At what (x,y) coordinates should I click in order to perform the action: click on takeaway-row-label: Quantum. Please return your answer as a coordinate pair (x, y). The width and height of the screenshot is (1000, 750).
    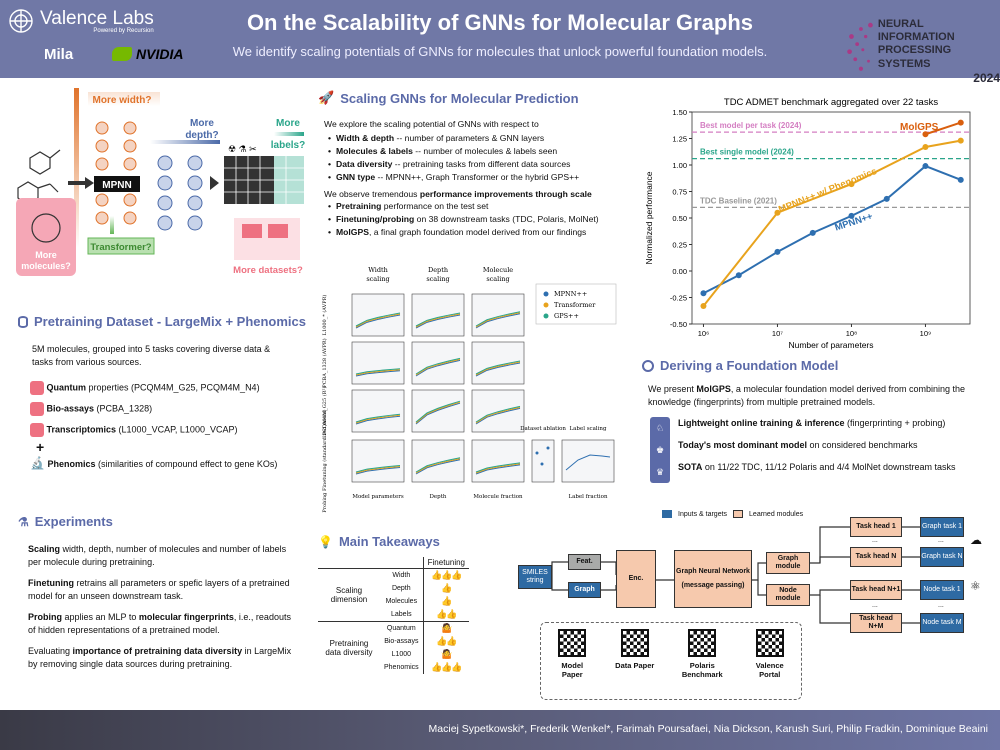
    Looking at the image, I should click on (402, 628).